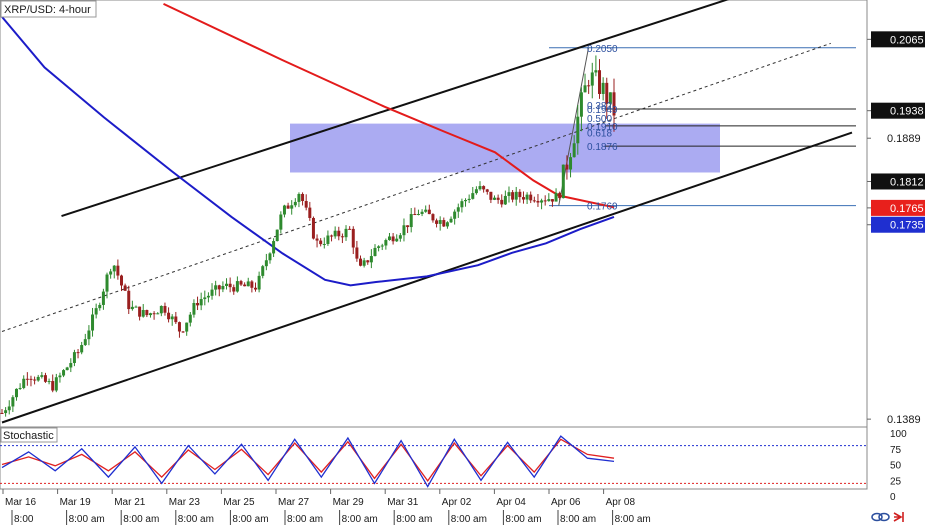 The image size is (925, 525). What do you see at coordinates (24, 519) in the screenshot?
I see `x-time-label: 8:00` at bounding box center [24, 519].